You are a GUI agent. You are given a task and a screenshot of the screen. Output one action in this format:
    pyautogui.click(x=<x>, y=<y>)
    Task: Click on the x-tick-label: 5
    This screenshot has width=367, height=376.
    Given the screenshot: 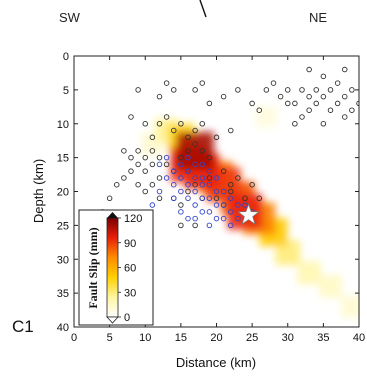 What is the action you would take?
    pyautogui.click(x=110, y=338)
    